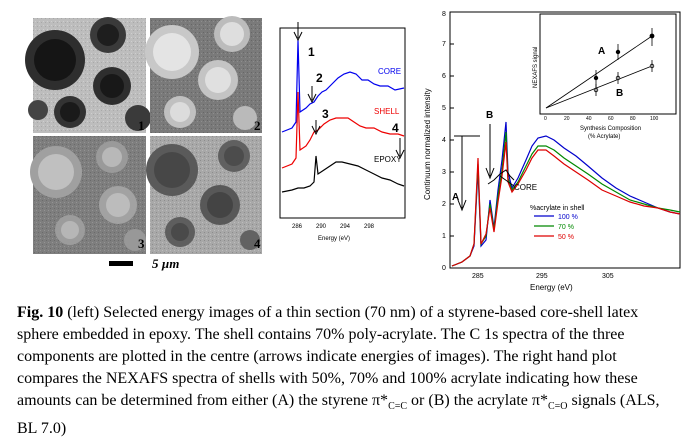 This screenshot has width=686, height=446. I want to click on spectrum-70-line, so click(566, 199).